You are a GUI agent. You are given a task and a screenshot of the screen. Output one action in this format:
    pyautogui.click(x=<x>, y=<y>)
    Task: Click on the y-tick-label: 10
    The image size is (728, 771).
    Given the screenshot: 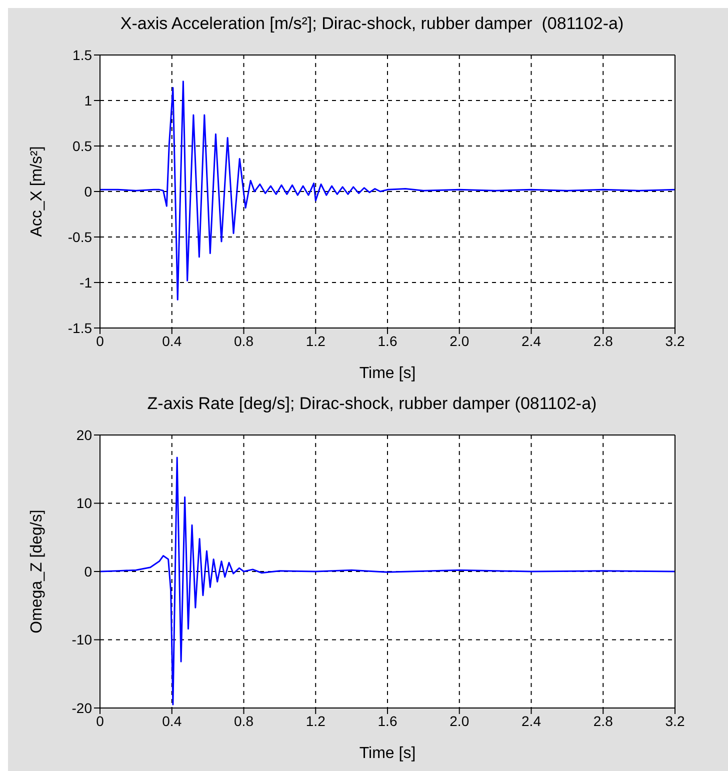 What is the action you would take?
    pyautogui.click(x=84, y=503)
    